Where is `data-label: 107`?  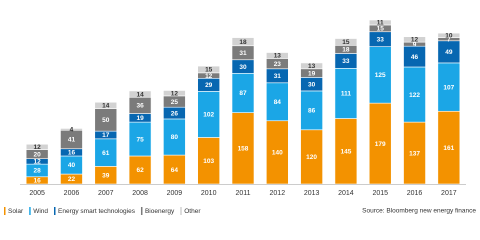 data-label: 107 is located at coordinates (448, 87).